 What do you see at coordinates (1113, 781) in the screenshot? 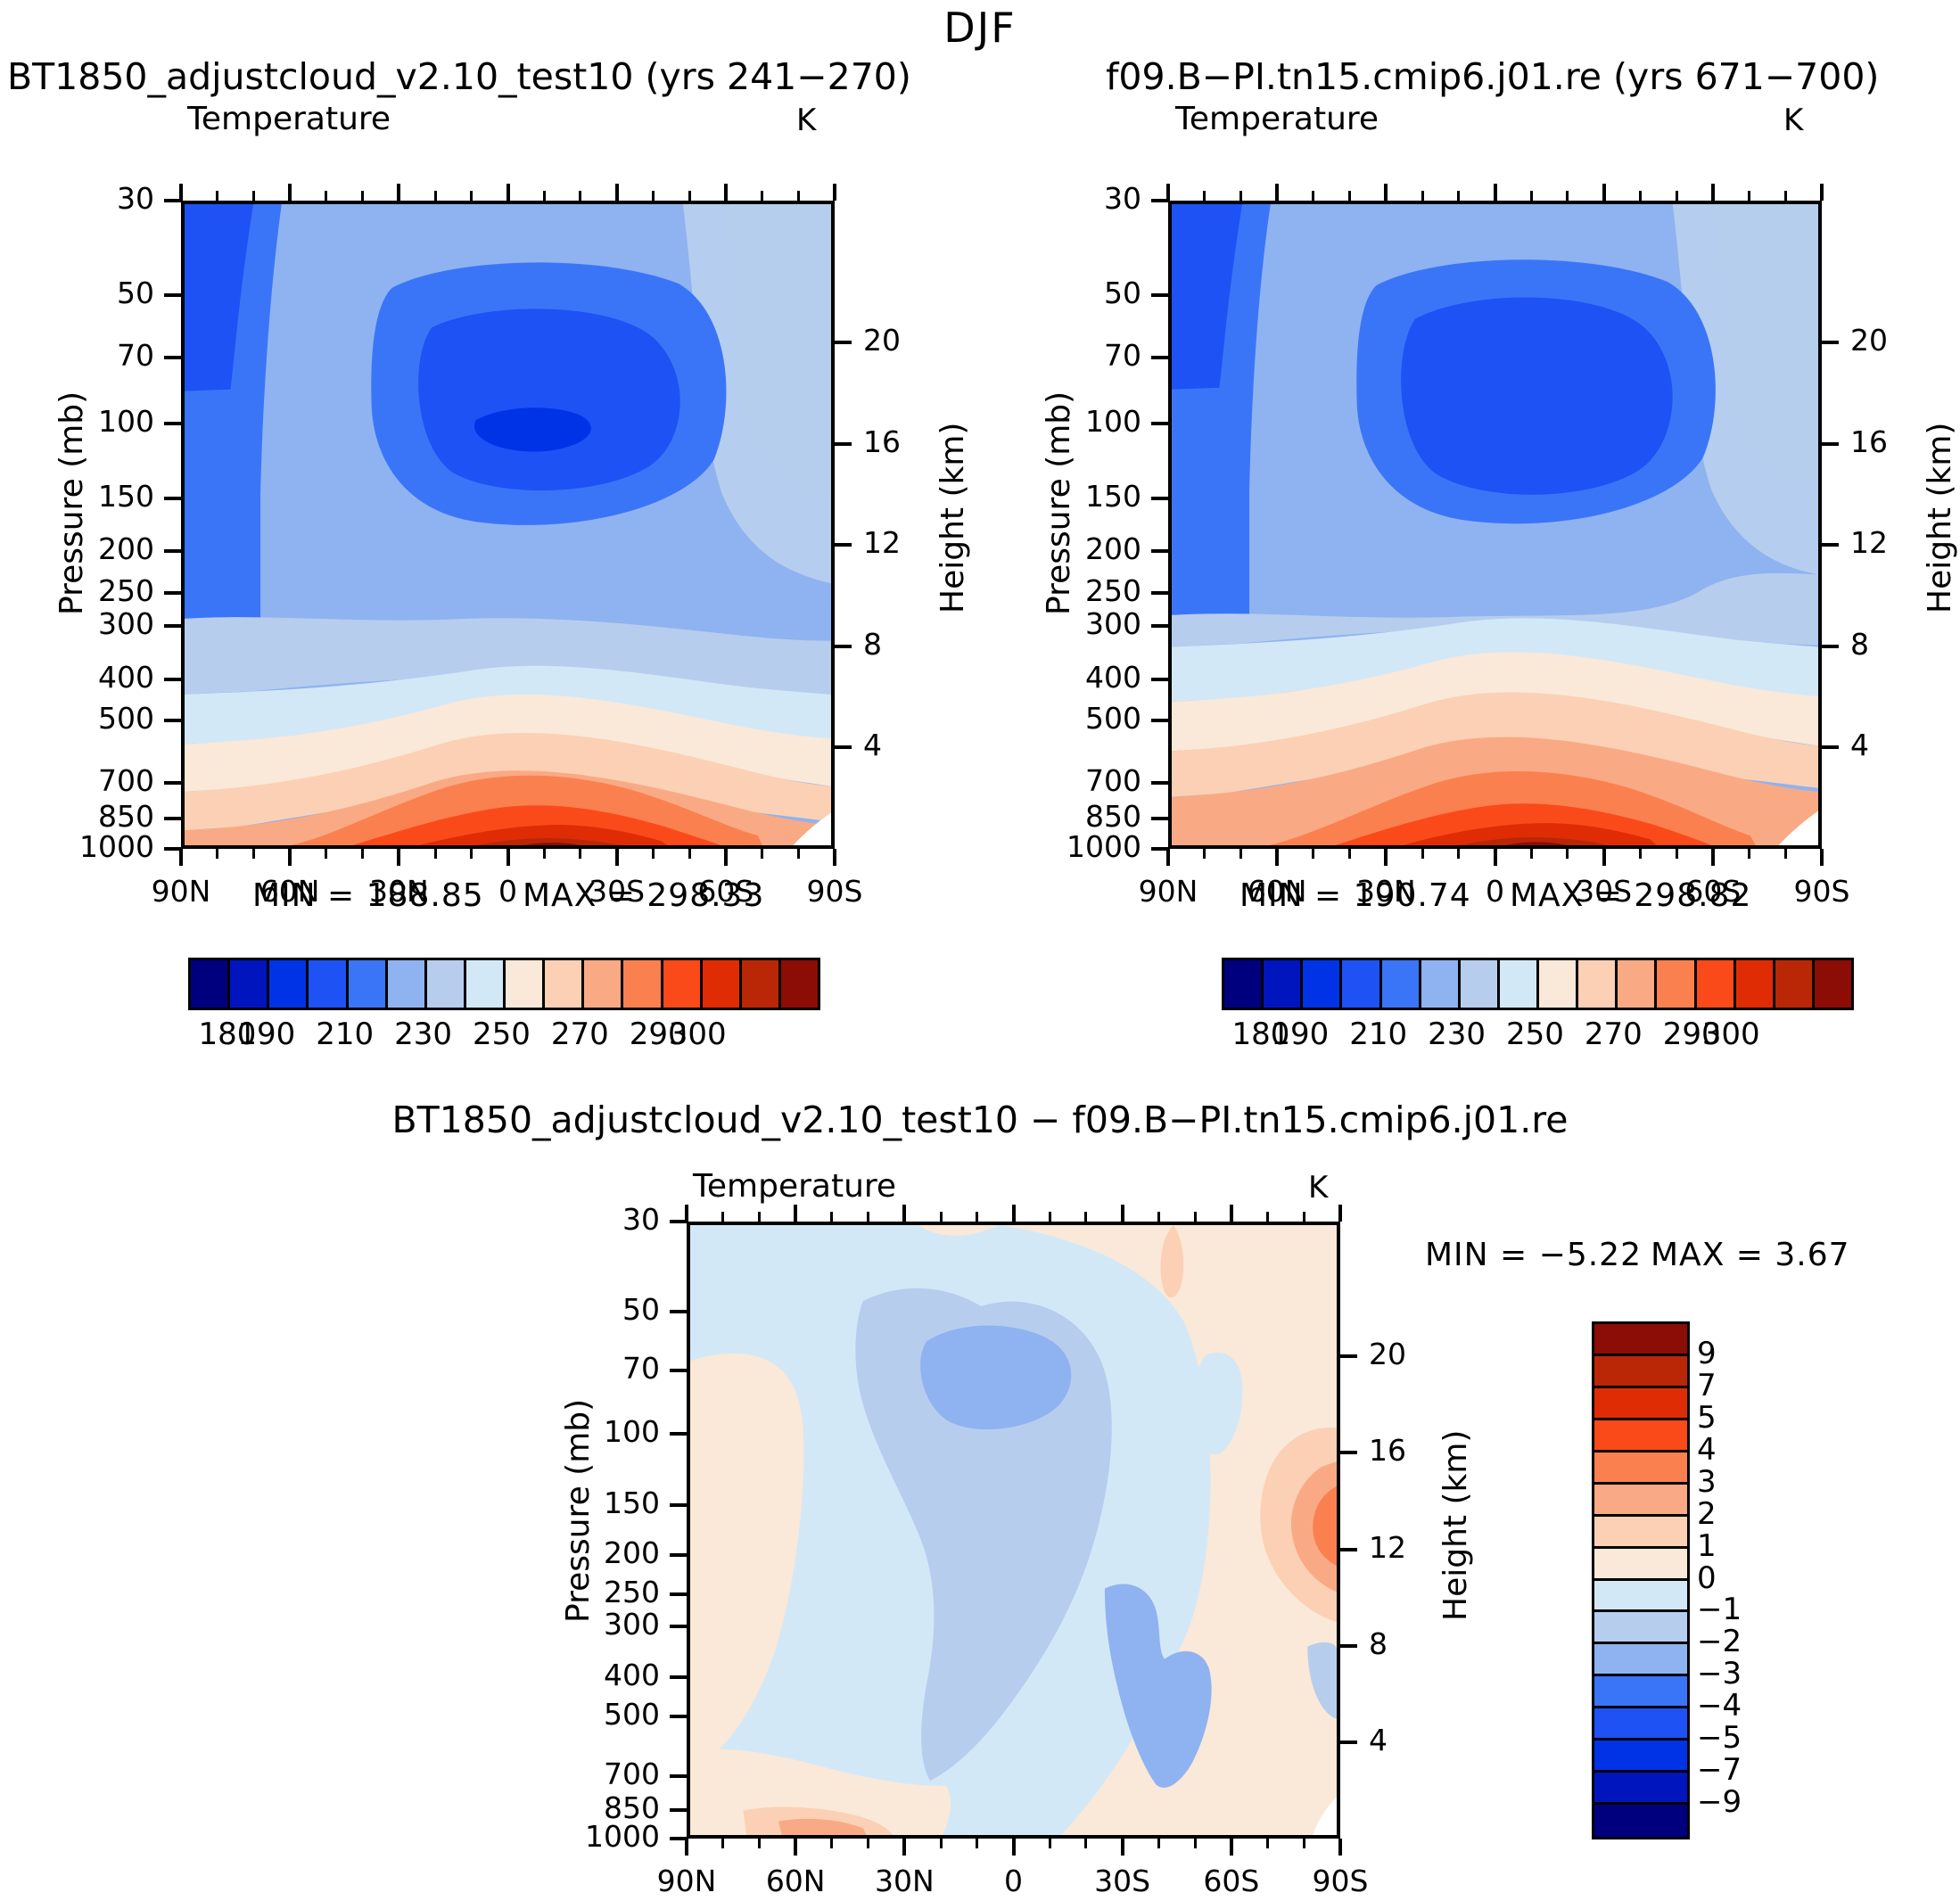
I see `pressure-tick-label: 700` at bounding box center [1113, 781].